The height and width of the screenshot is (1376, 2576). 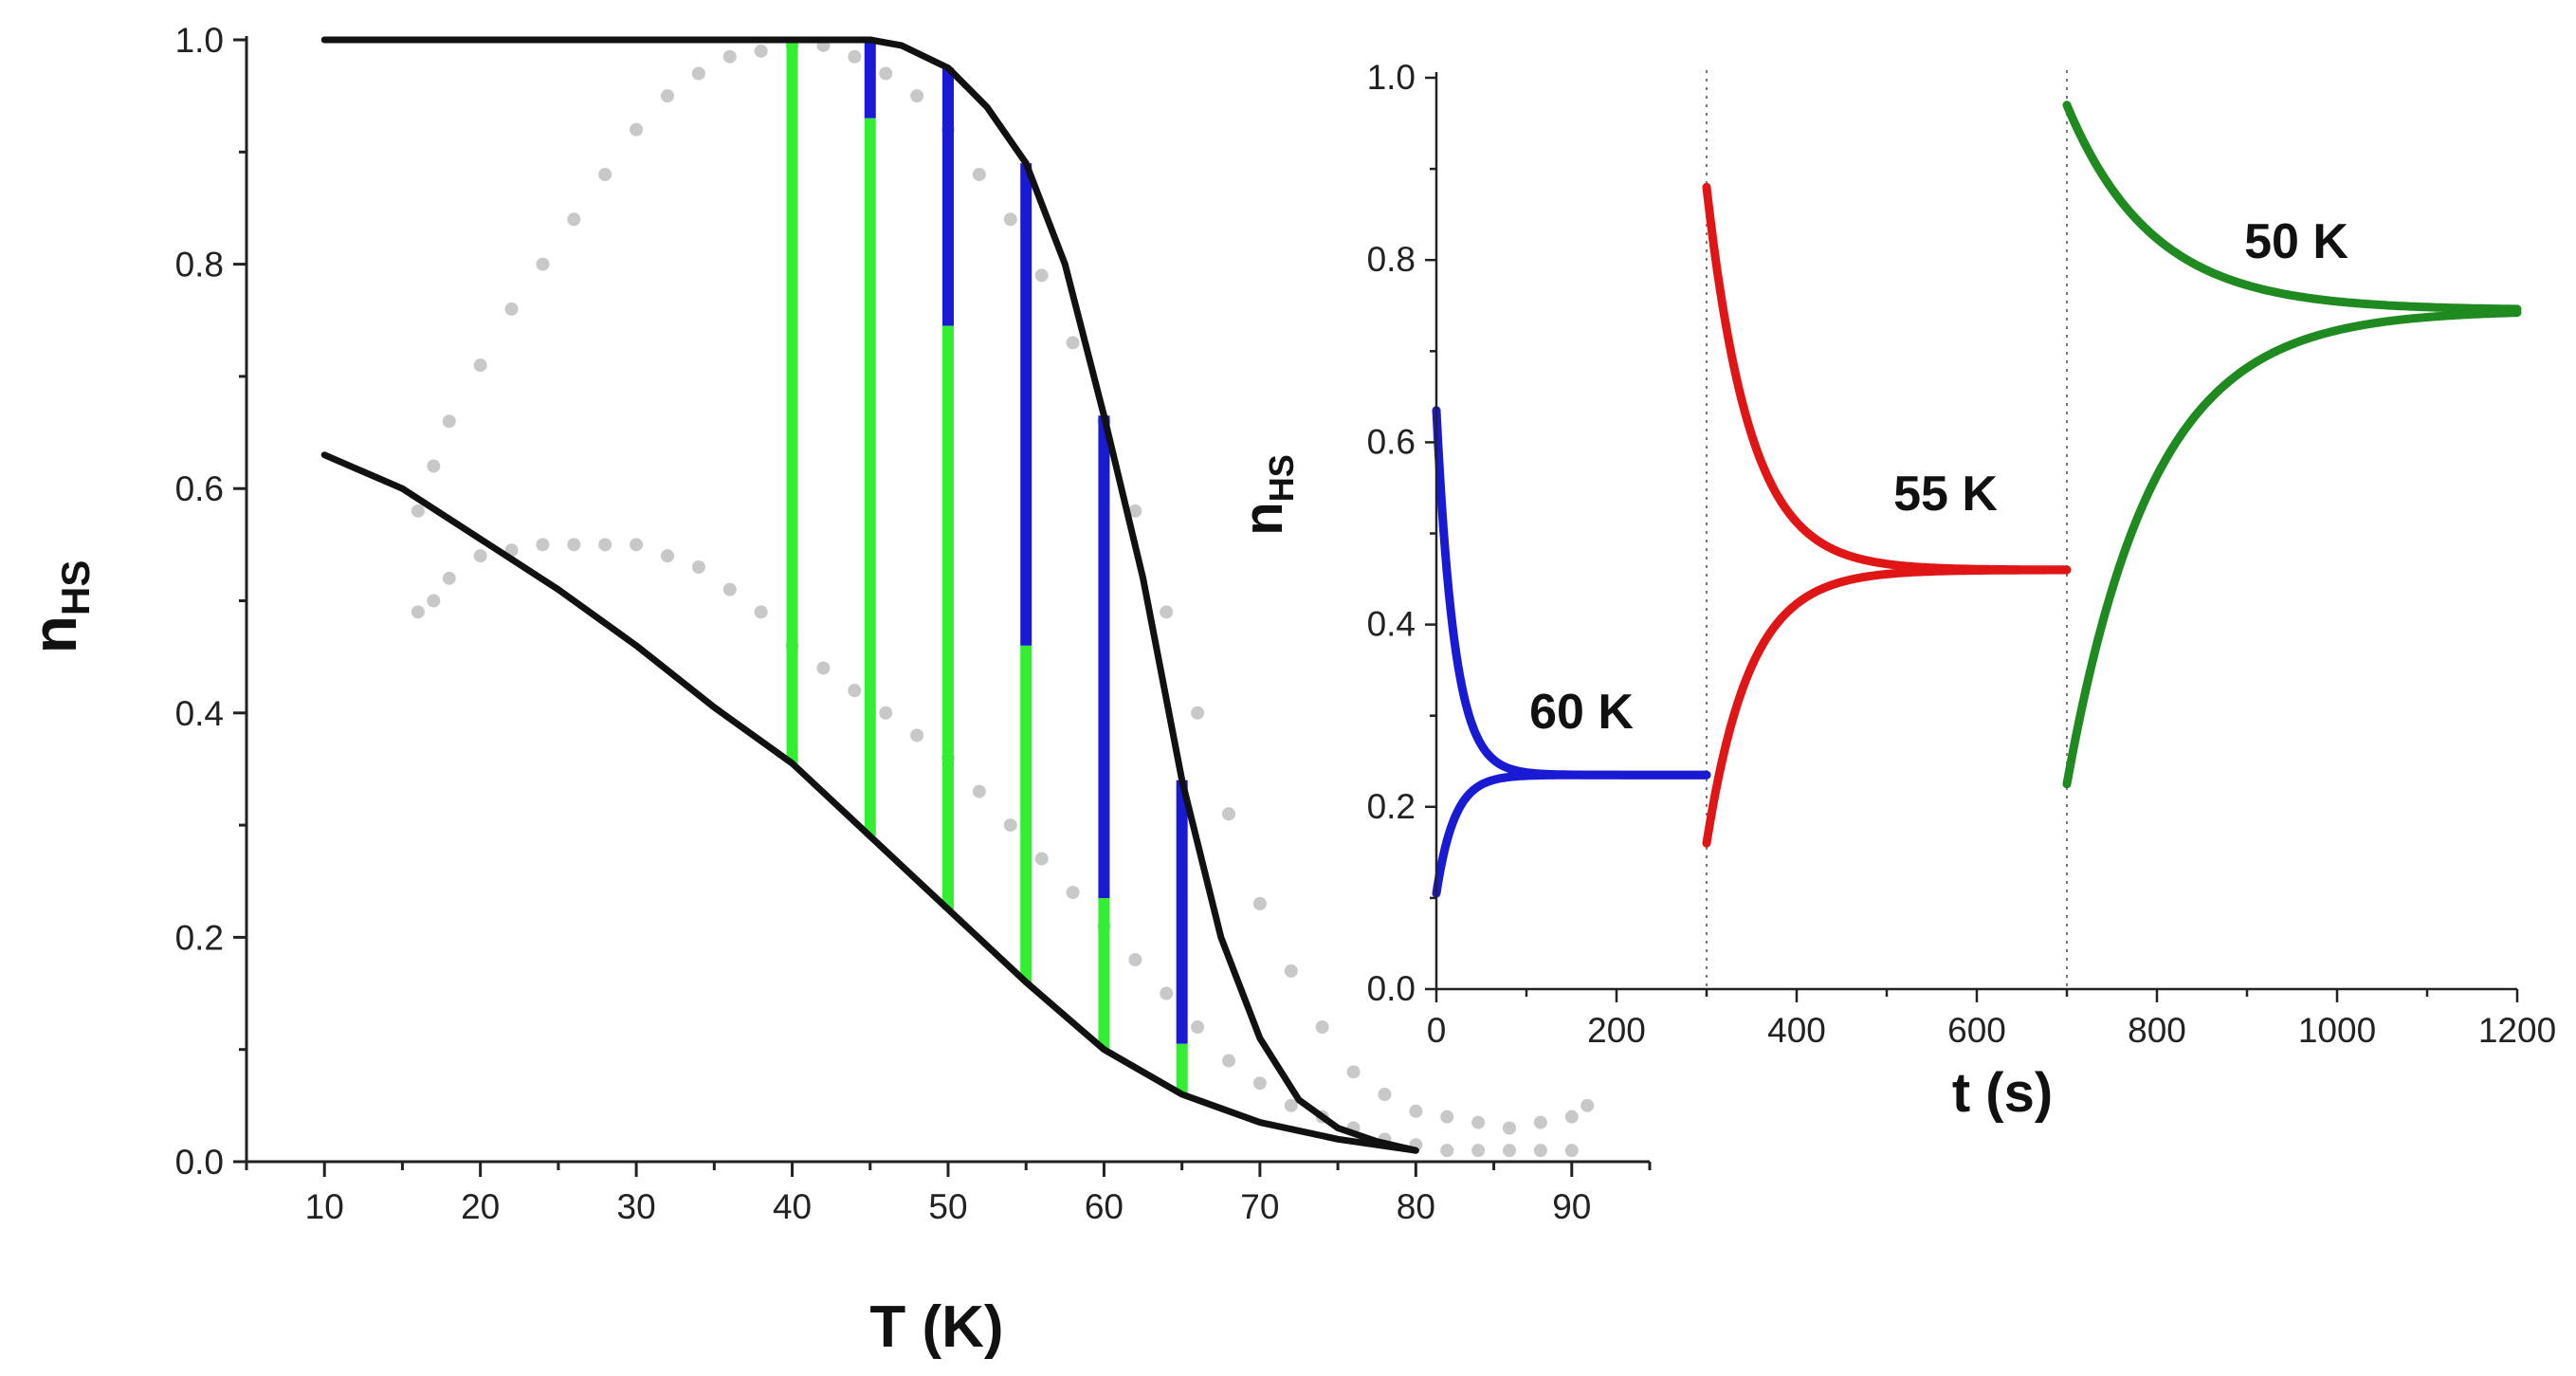 I want to click on inset-y-tick-label: 0.0, so click(x=1391, y=989).